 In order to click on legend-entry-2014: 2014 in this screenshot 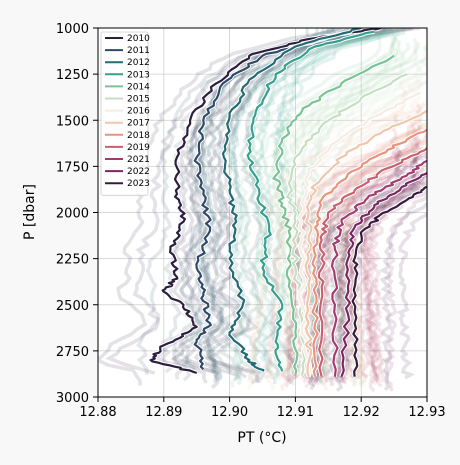, I will do `click(138, 87)`.